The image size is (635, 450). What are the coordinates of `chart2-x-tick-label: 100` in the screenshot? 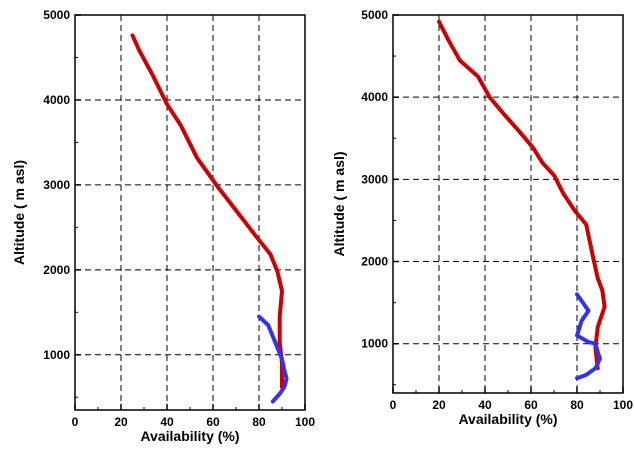 It's located at (623, 405).